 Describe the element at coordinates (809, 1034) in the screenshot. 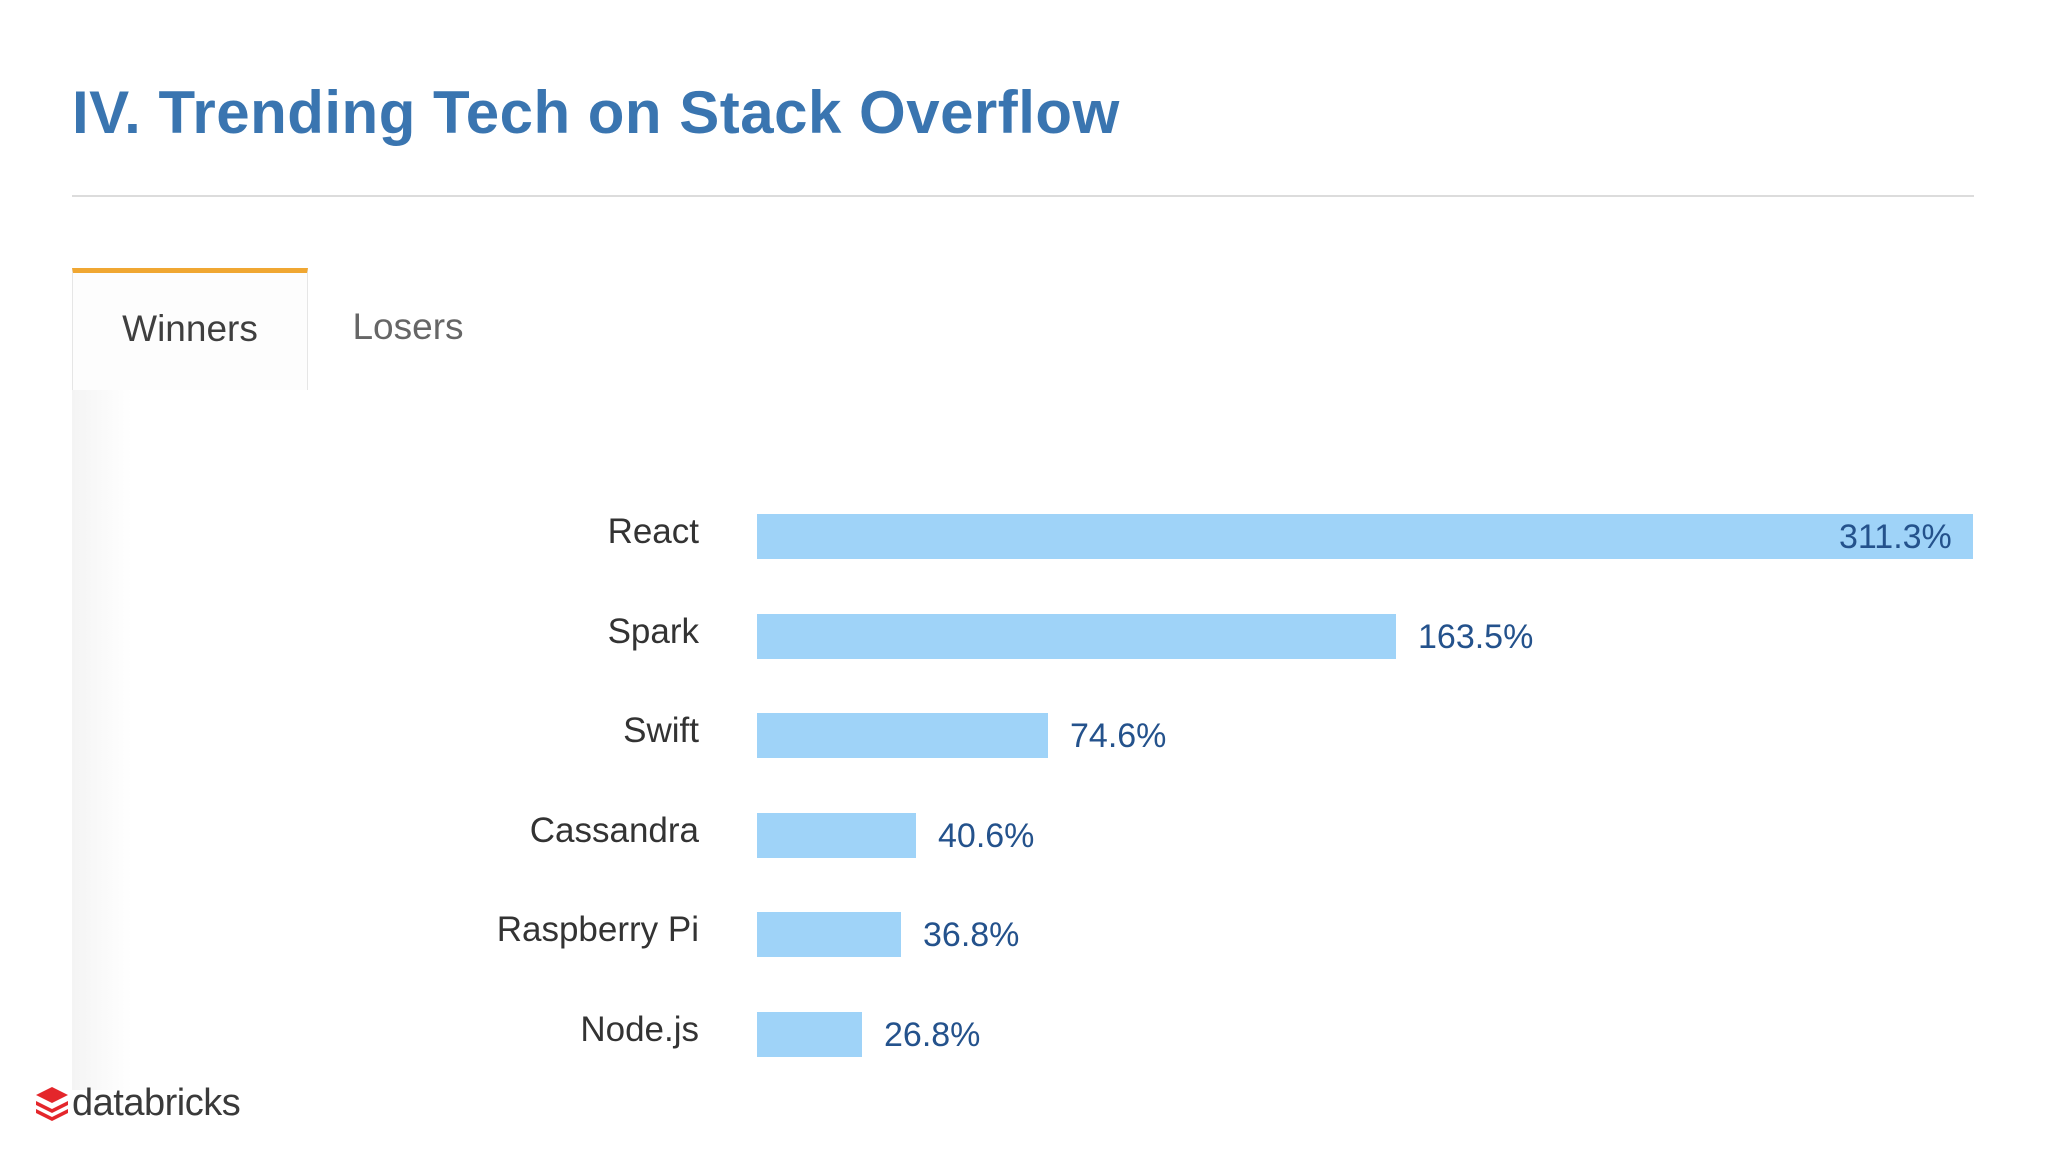

I see `bar-node-js` at that location.